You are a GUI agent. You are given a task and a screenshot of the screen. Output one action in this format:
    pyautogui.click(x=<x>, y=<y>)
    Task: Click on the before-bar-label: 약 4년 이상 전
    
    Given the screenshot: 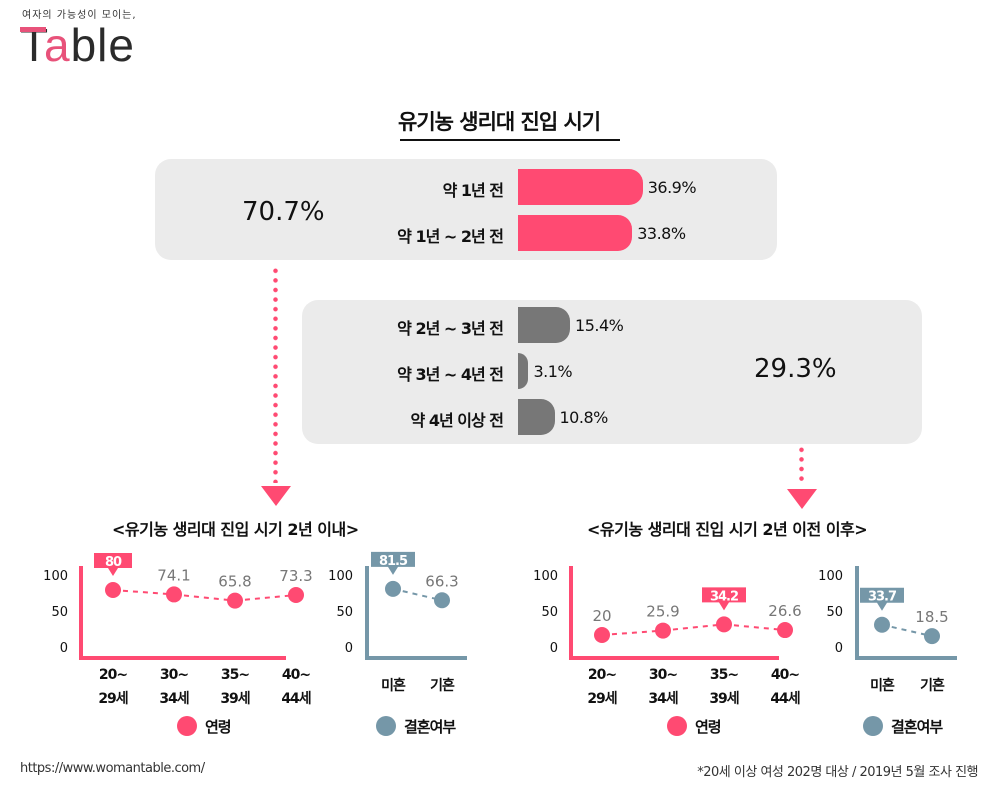 What is the action you would take?
    pyautogui.click(x=457, y=420)
    